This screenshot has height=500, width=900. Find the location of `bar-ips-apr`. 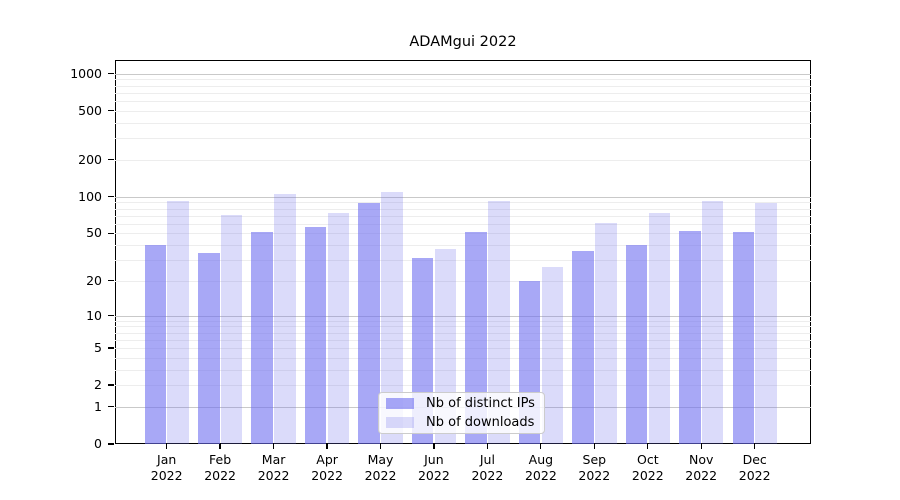

bar-ips-apr is located at coordinates (315, 335).